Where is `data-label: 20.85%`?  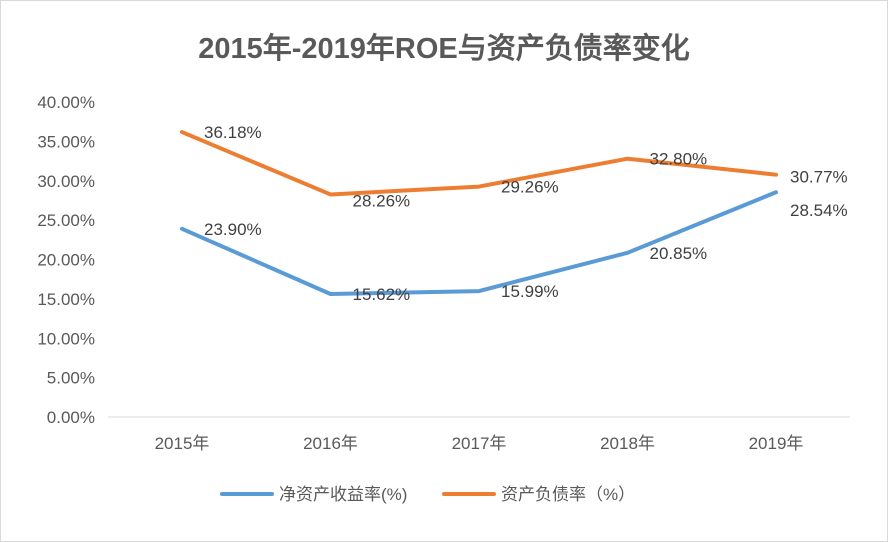
data-label: 20.85% is located at coordinates (679, 253).